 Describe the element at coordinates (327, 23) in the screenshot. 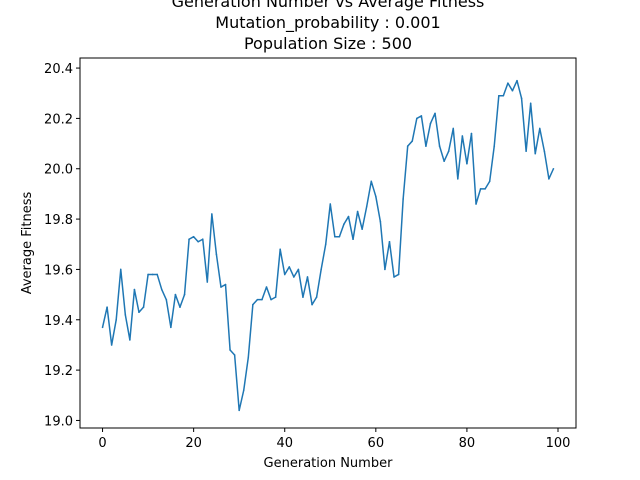

I see `chart-title-line-2: Mutation_probability : 0.001` at that location.